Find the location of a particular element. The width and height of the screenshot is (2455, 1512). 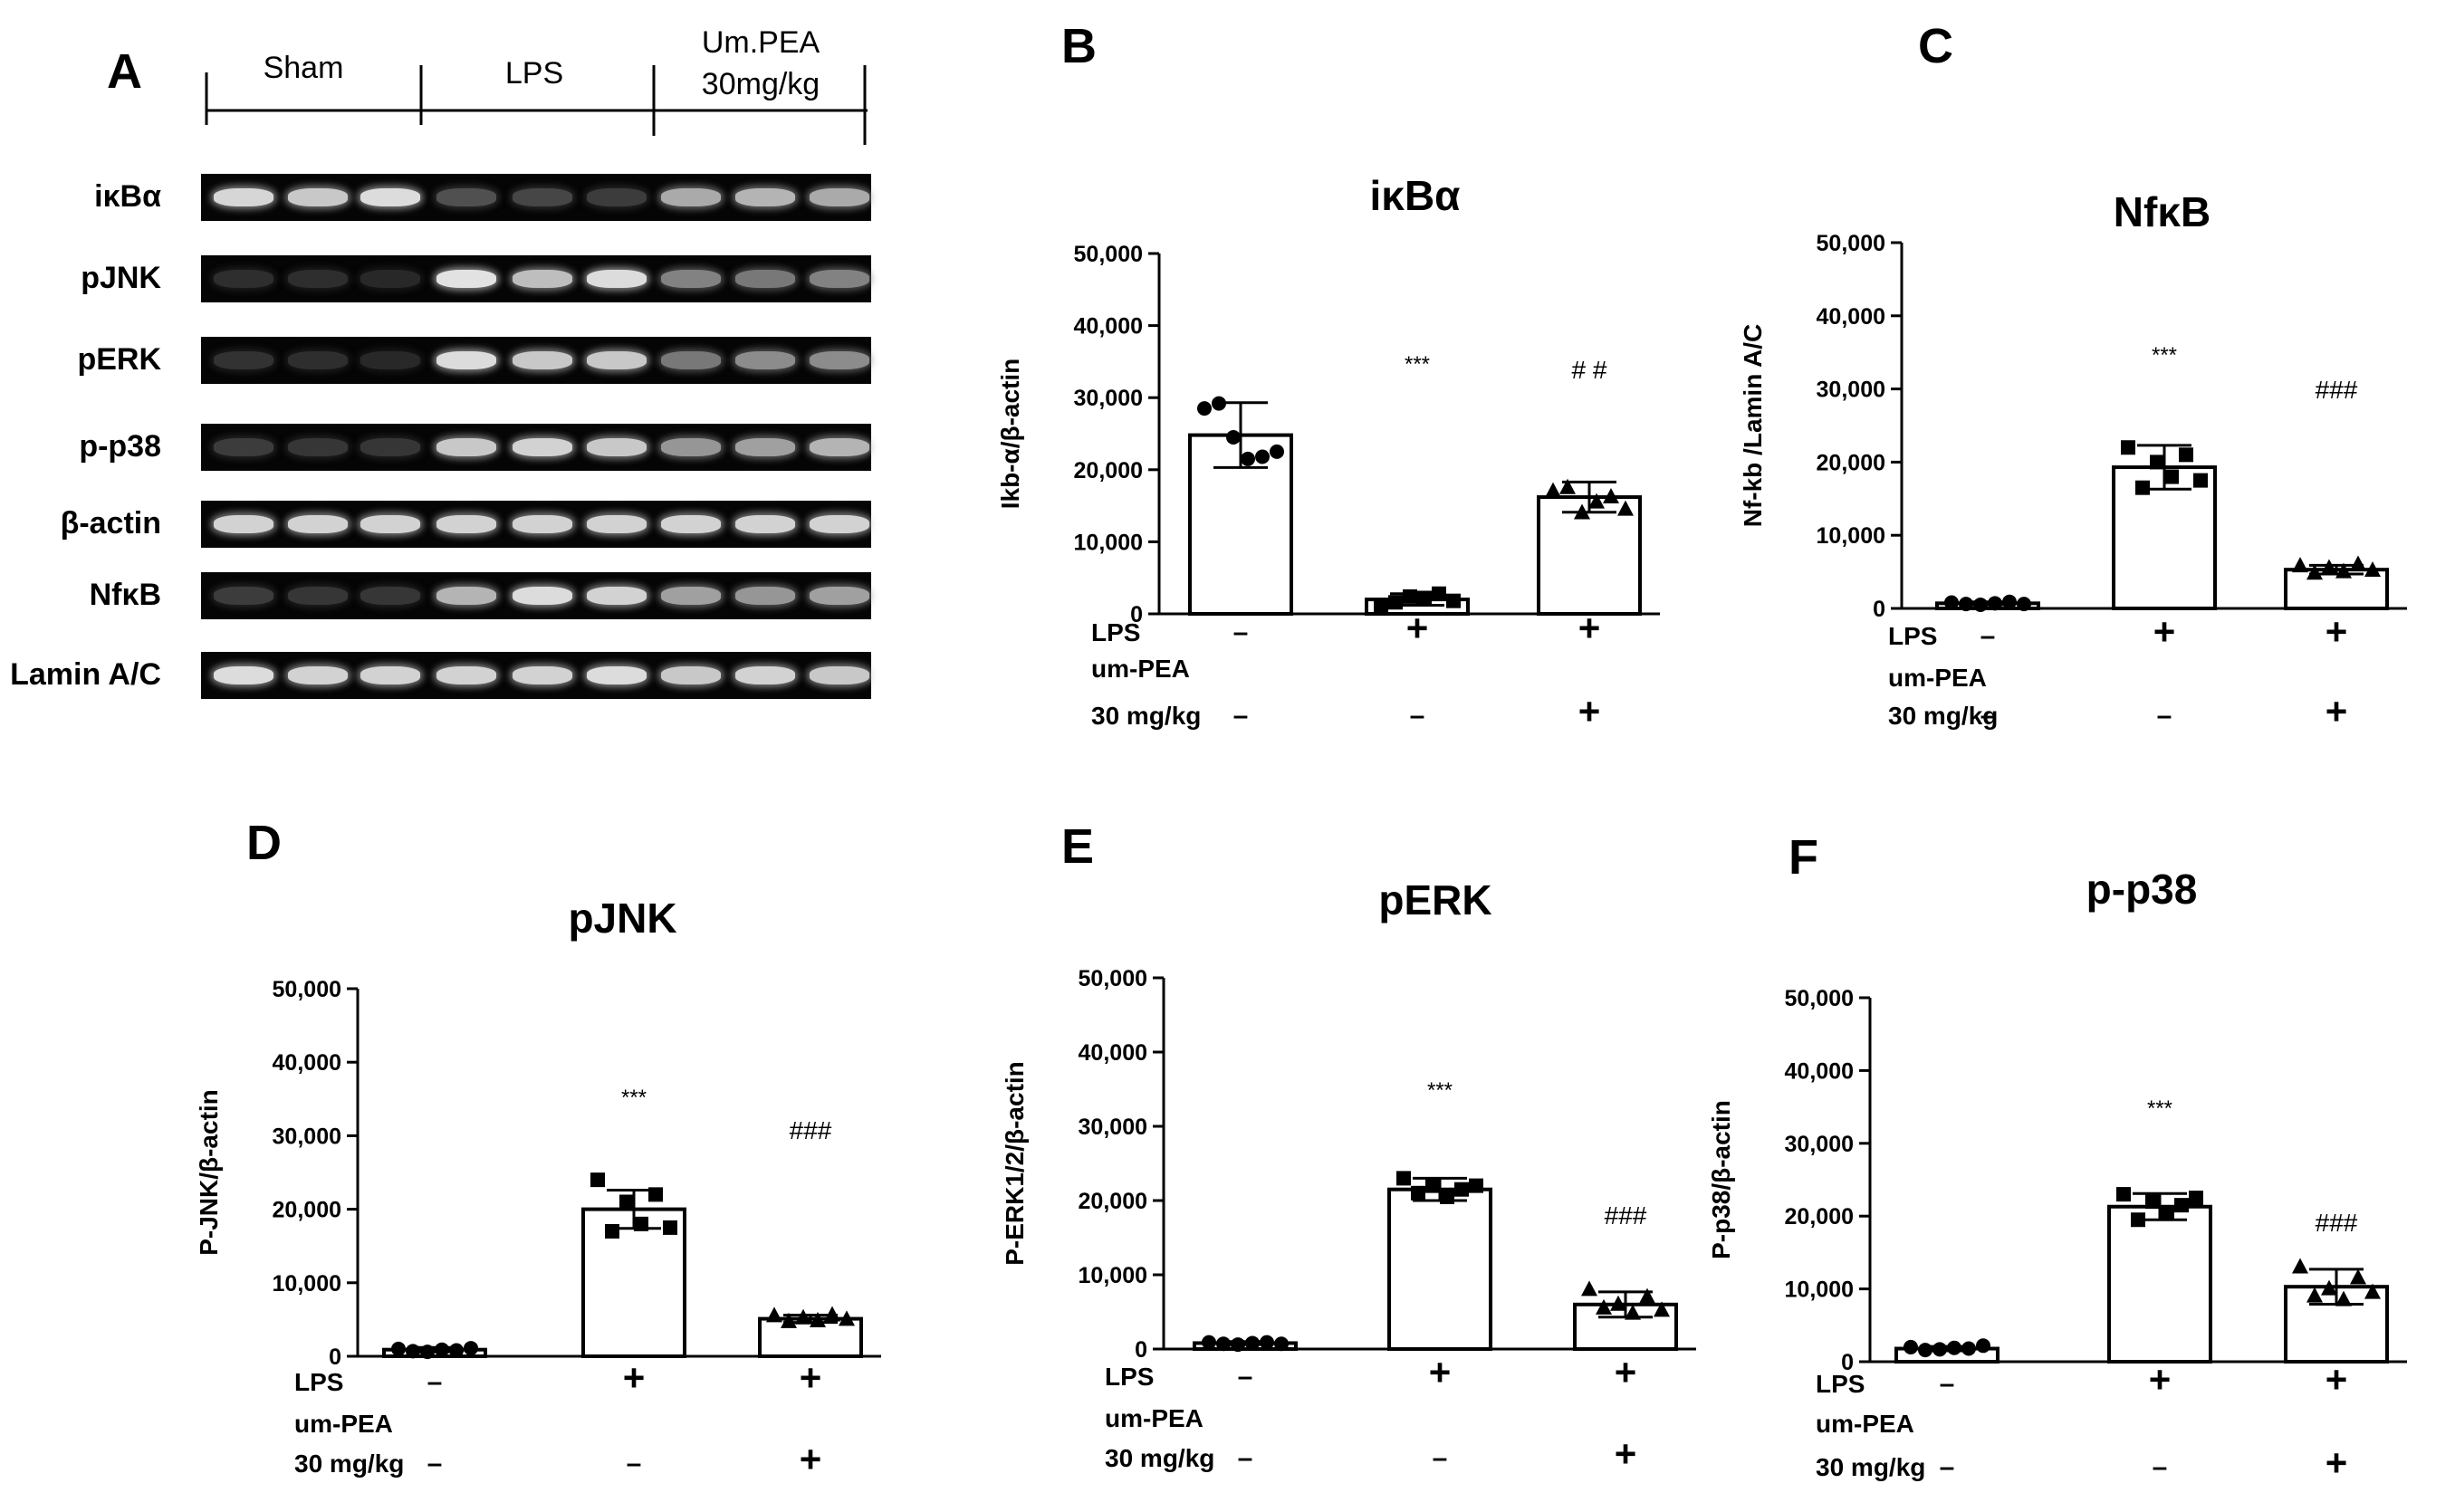

panel-letter-b: B is located at coordinates (1079, 46).